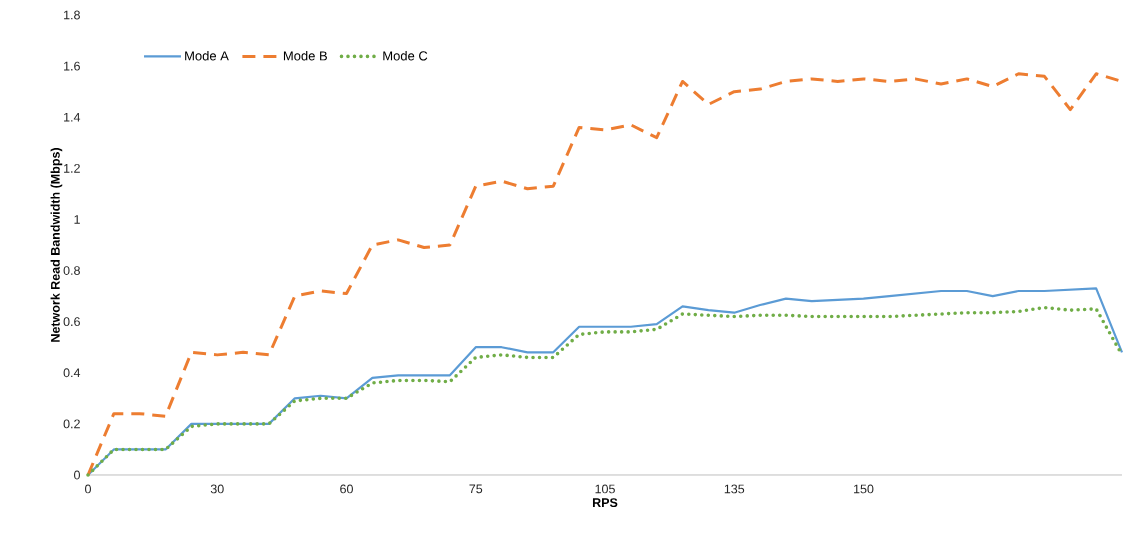 The width and height of the screenshot is (1128, 546). Describe the element at coordinates (72, 373) in the screenshot. I see `y-tick-label: 0.4` at that location.